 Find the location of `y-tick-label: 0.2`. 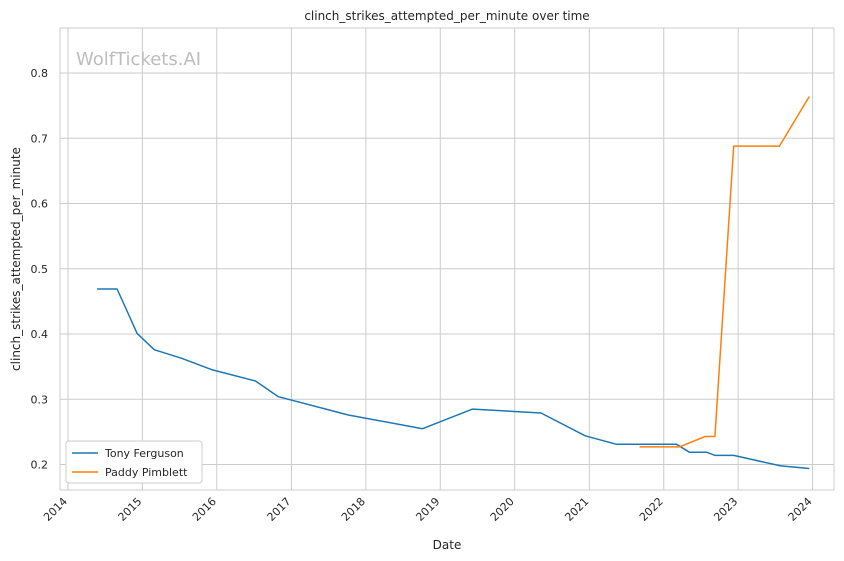

y-tick-label: 0.2 is located at coordinates (40, 465).